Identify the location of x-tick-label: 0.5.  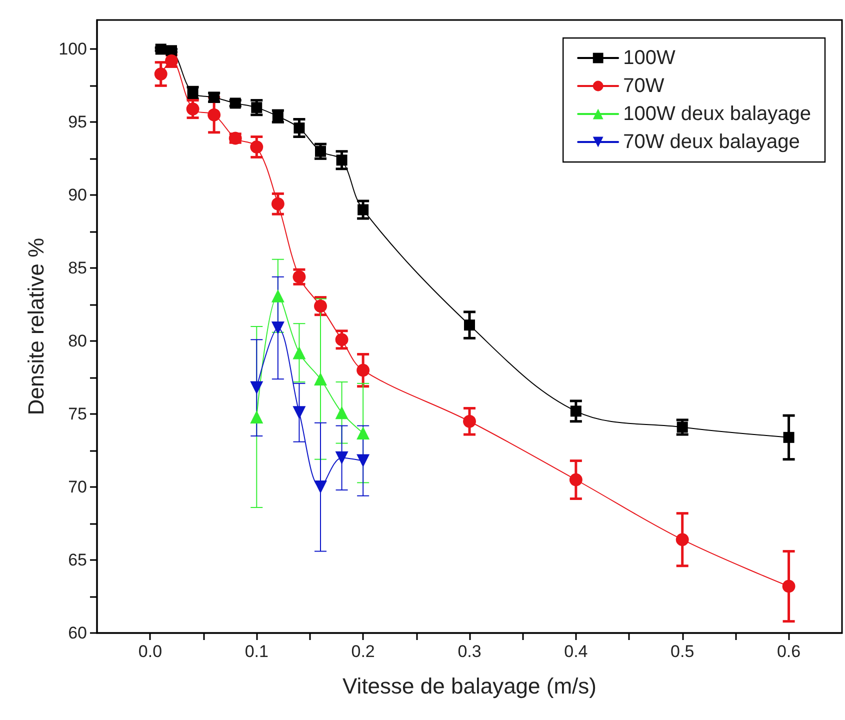
(682, 651).